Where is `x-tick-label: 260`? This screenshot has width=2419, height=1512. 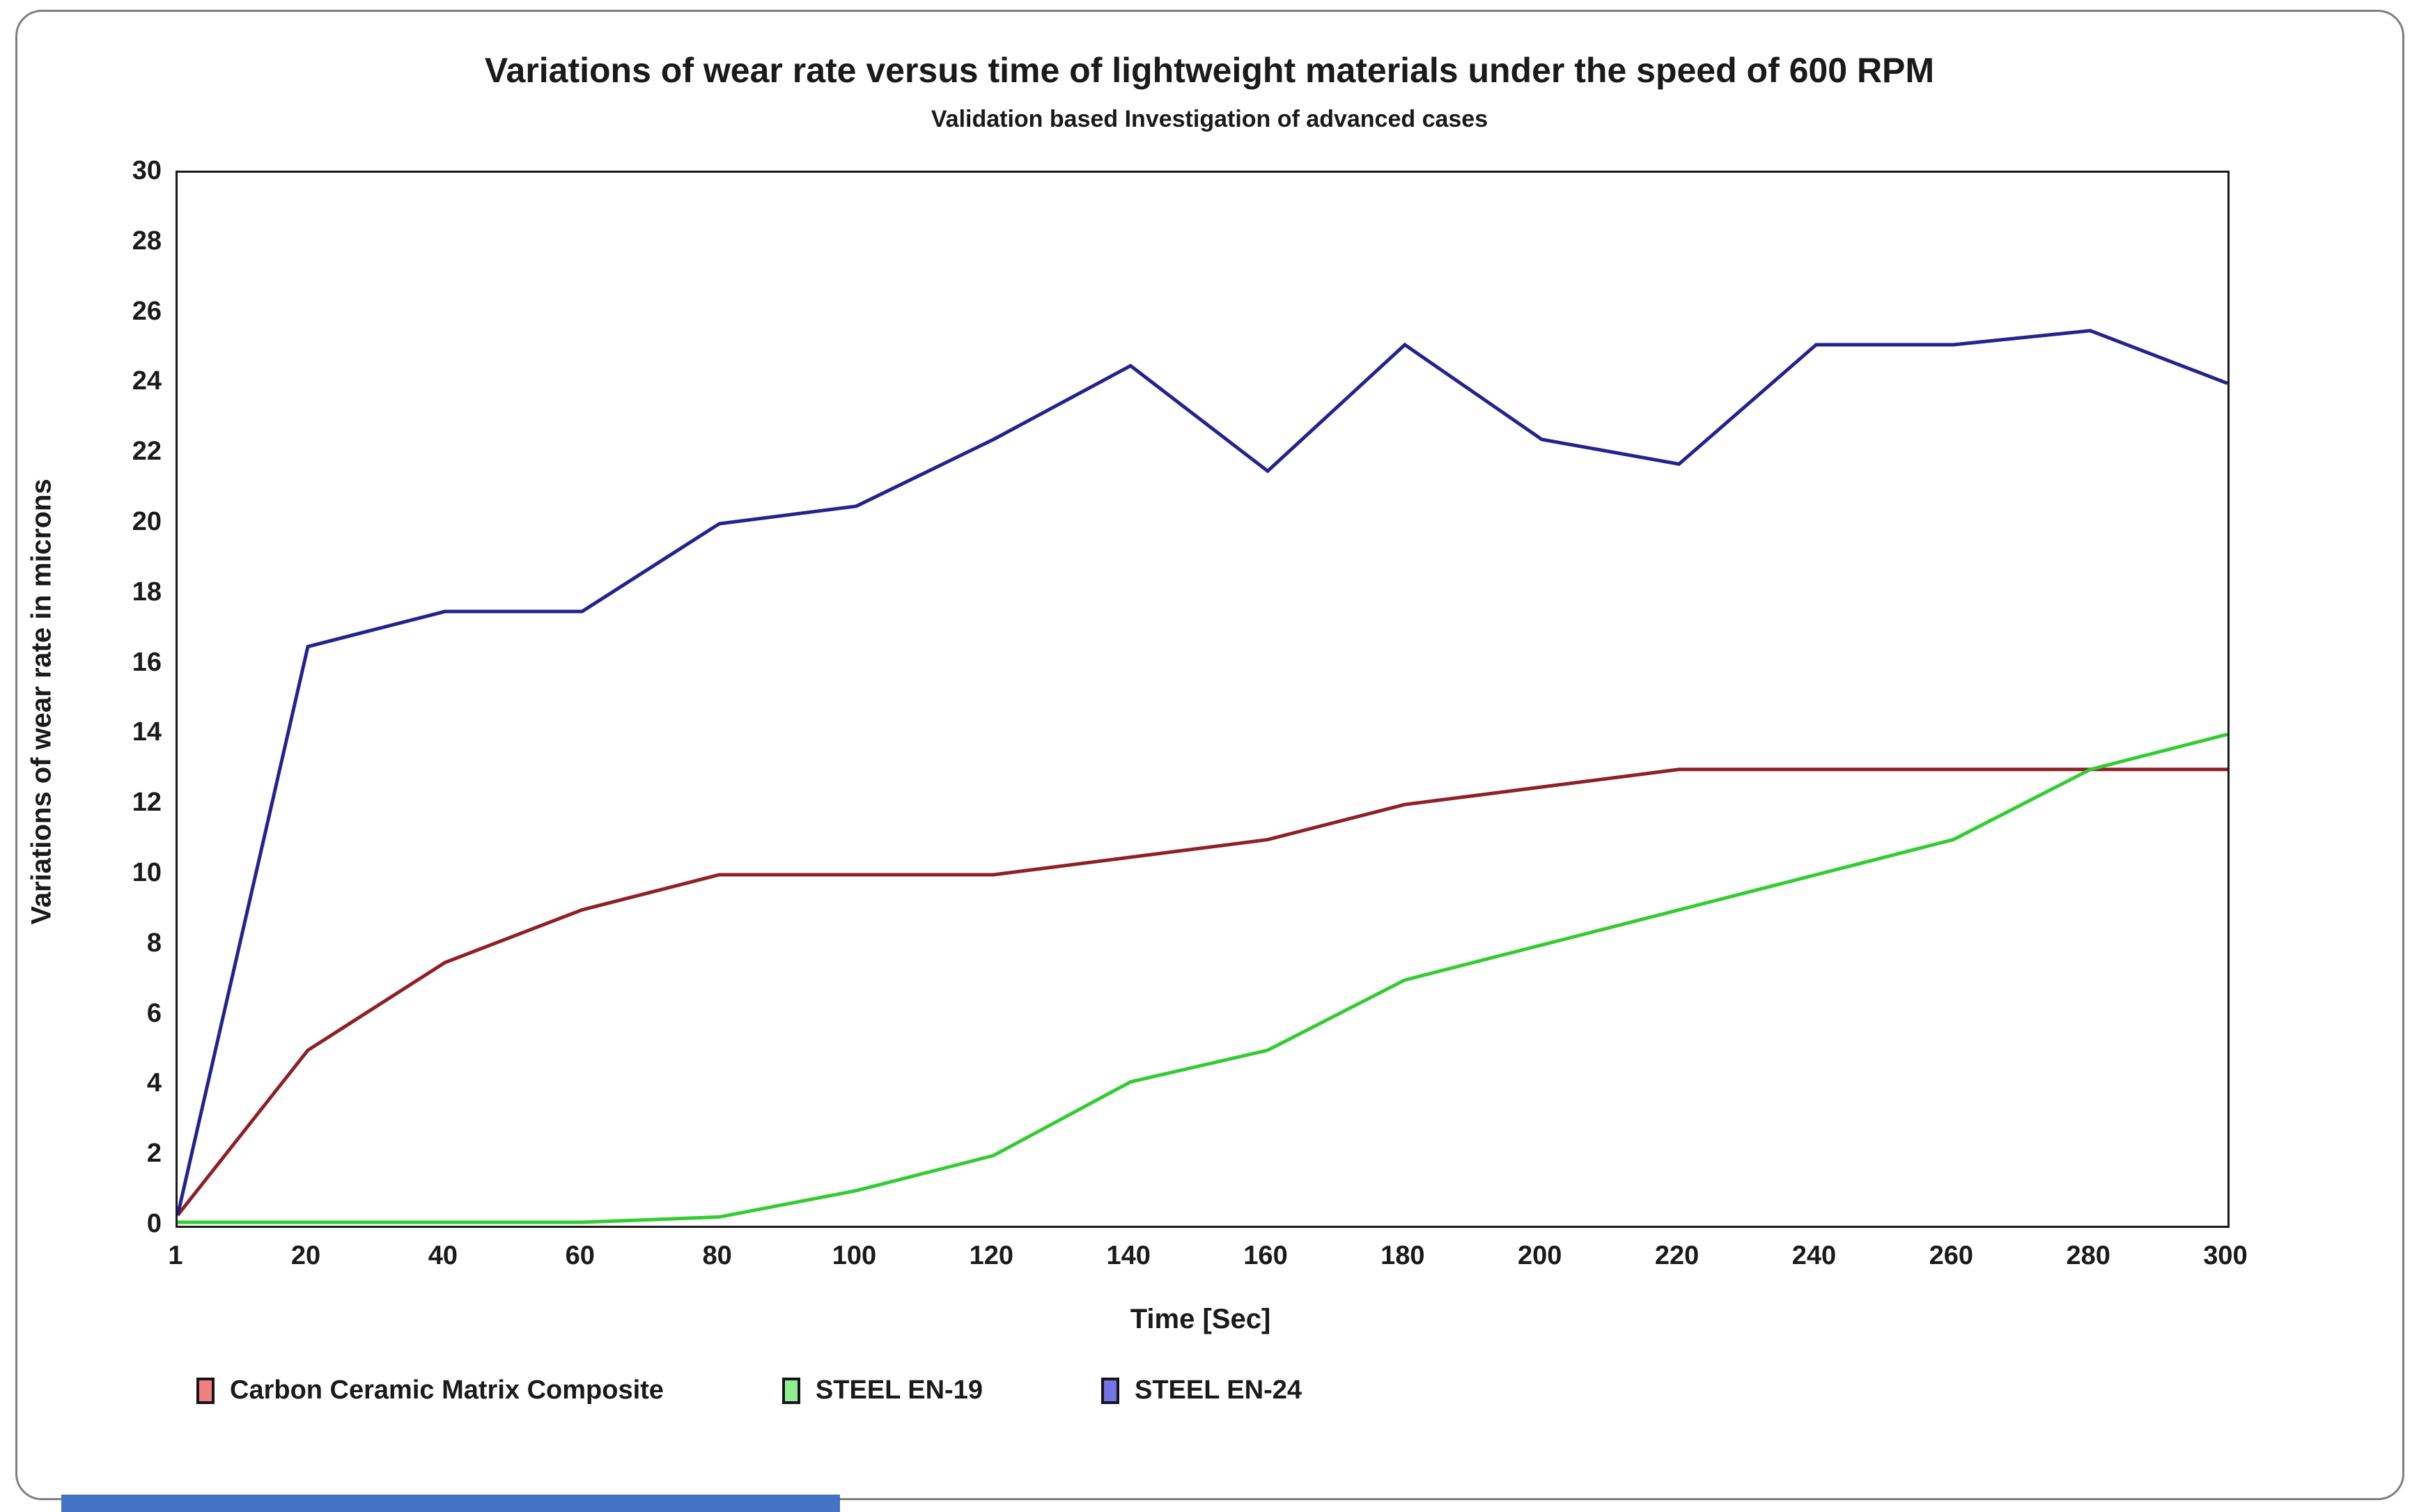
x-tick-label: 260 is located at coordinates (1951, 1256).